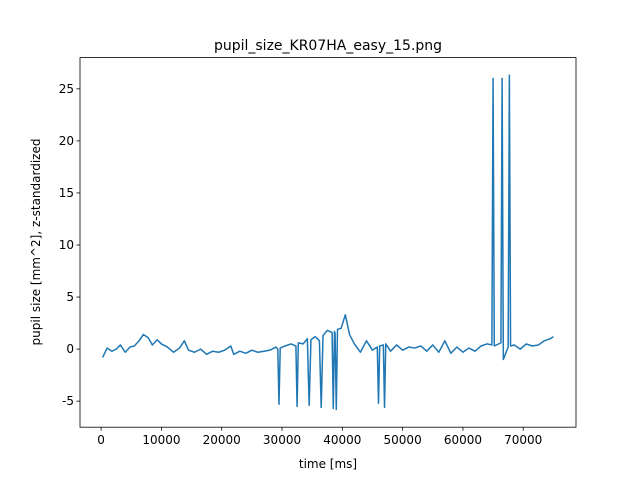  Describe the element at coordinates (222, 440) in the screenshot. I see `x-tick-label: 20000` at that location.